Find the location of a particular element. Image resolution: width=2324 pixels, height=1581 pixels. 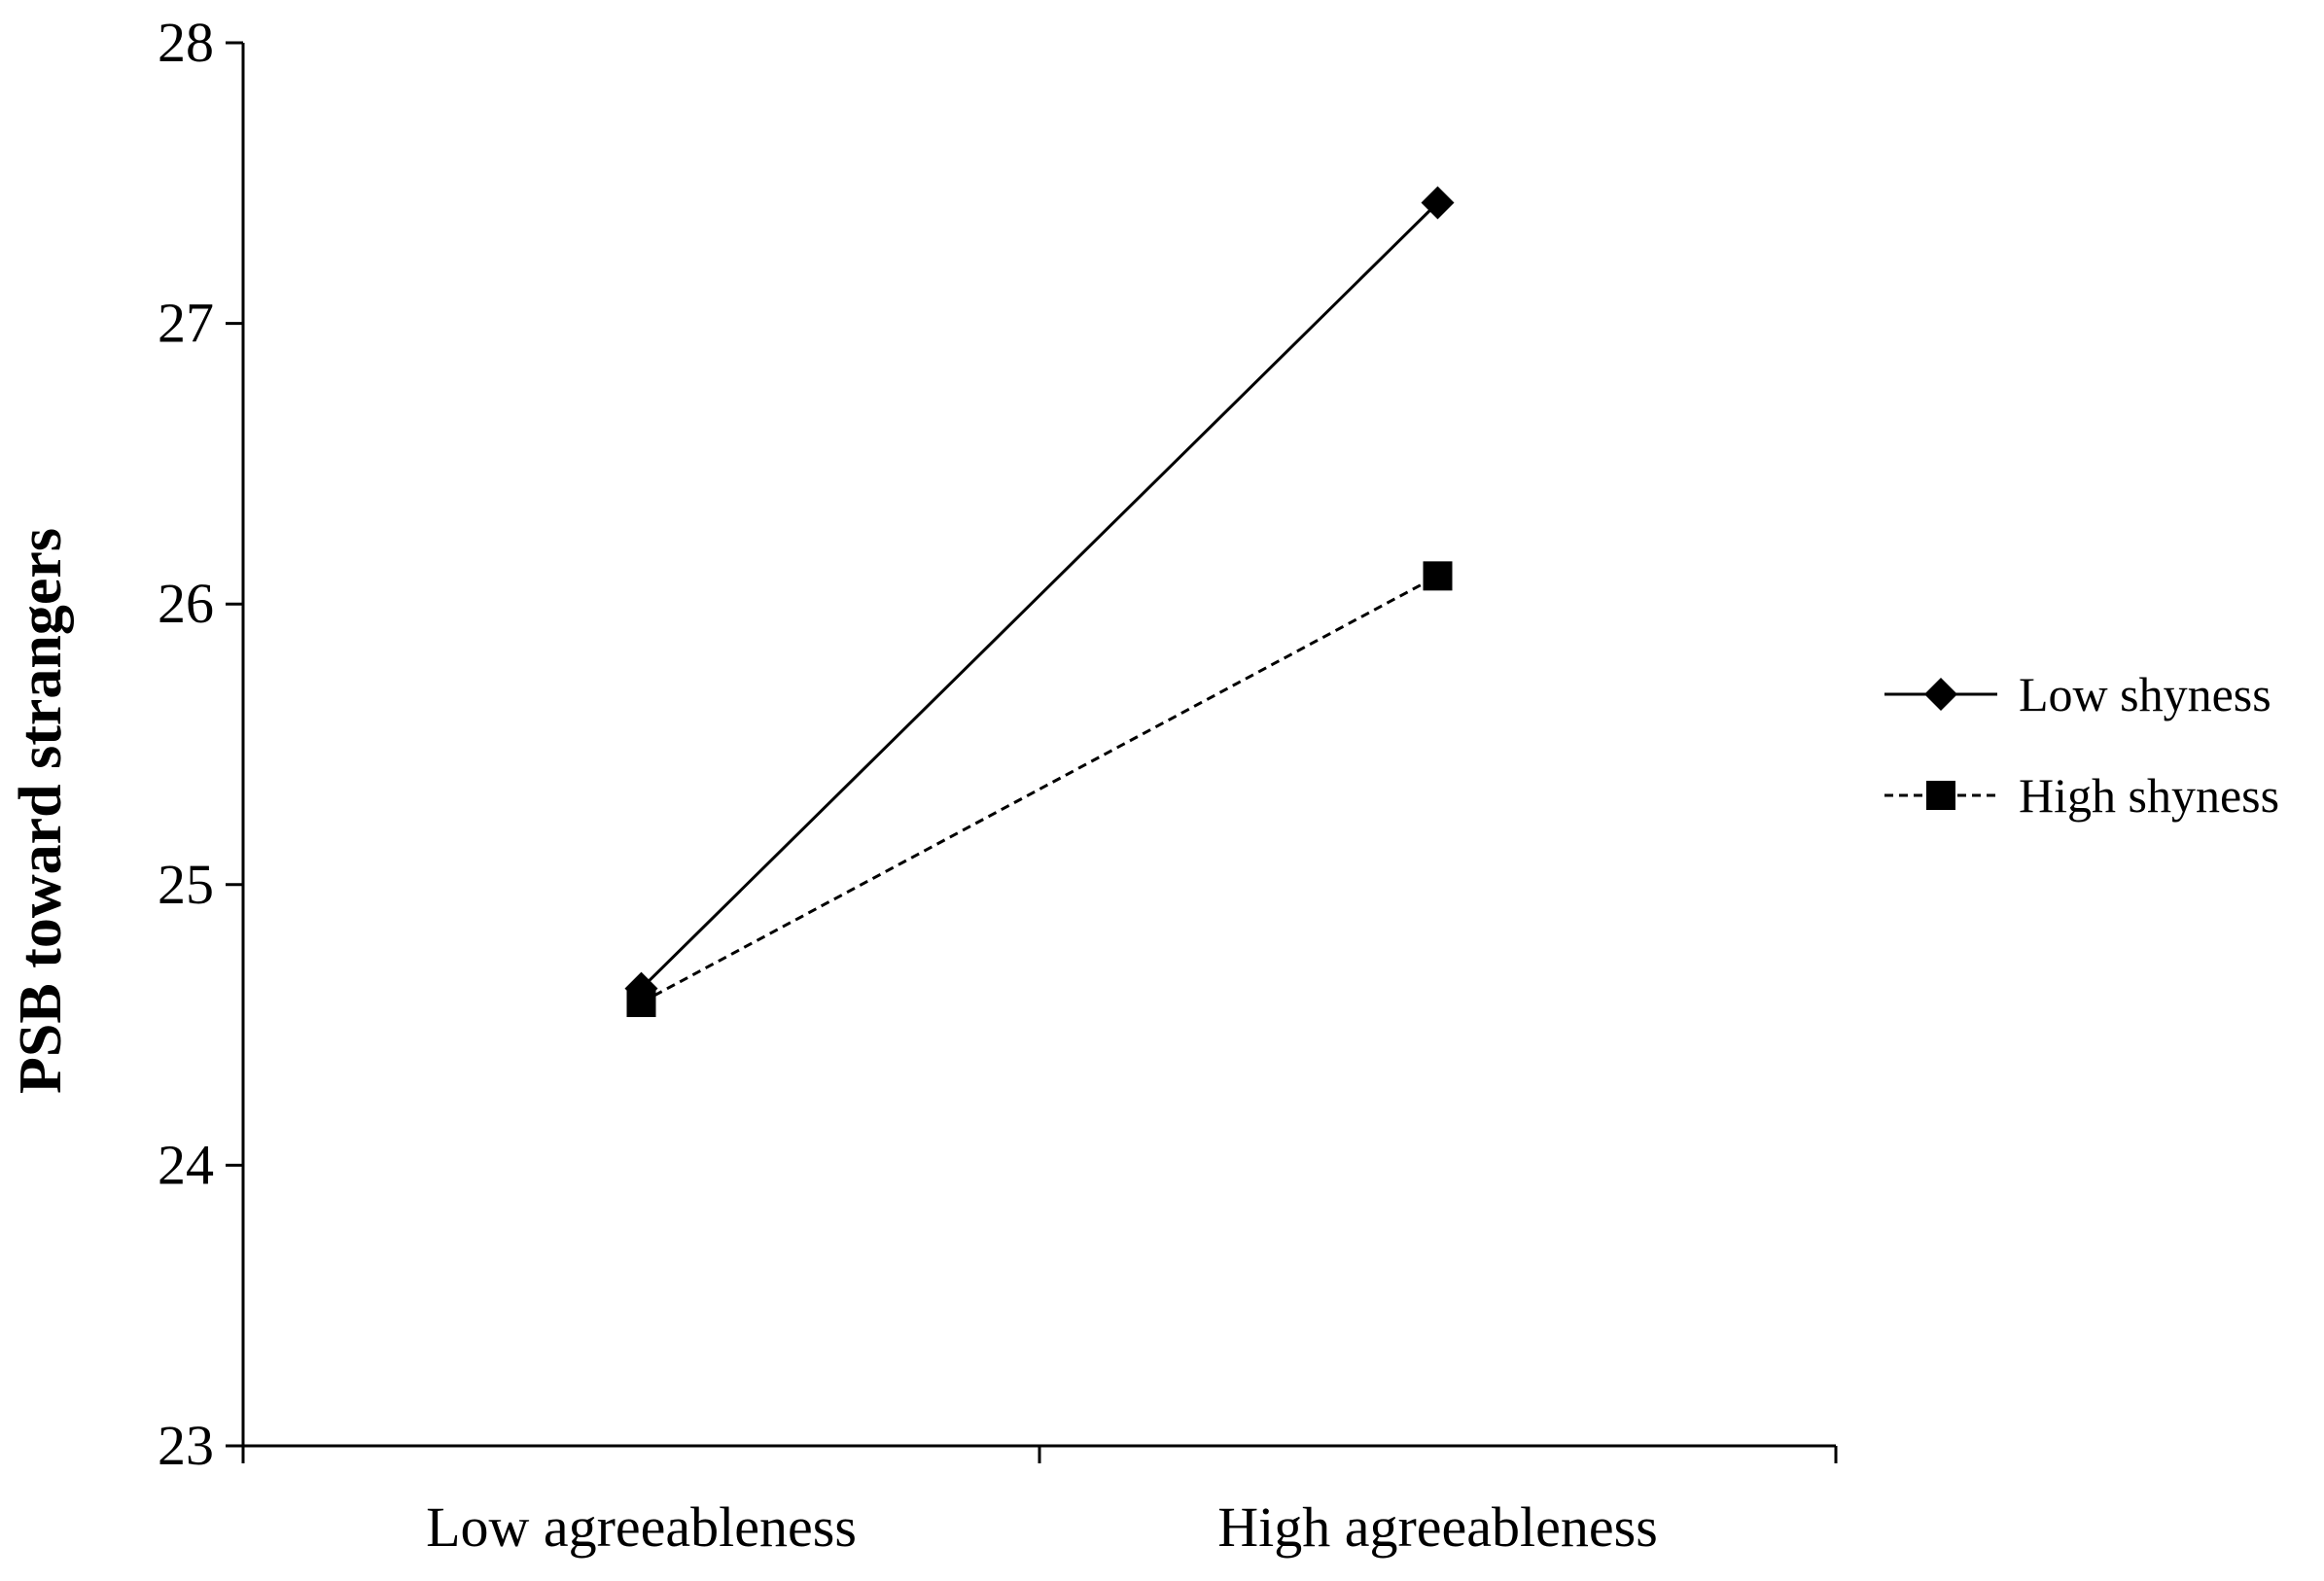

legend-label: High shyness is located at coordinates (2149, 796).